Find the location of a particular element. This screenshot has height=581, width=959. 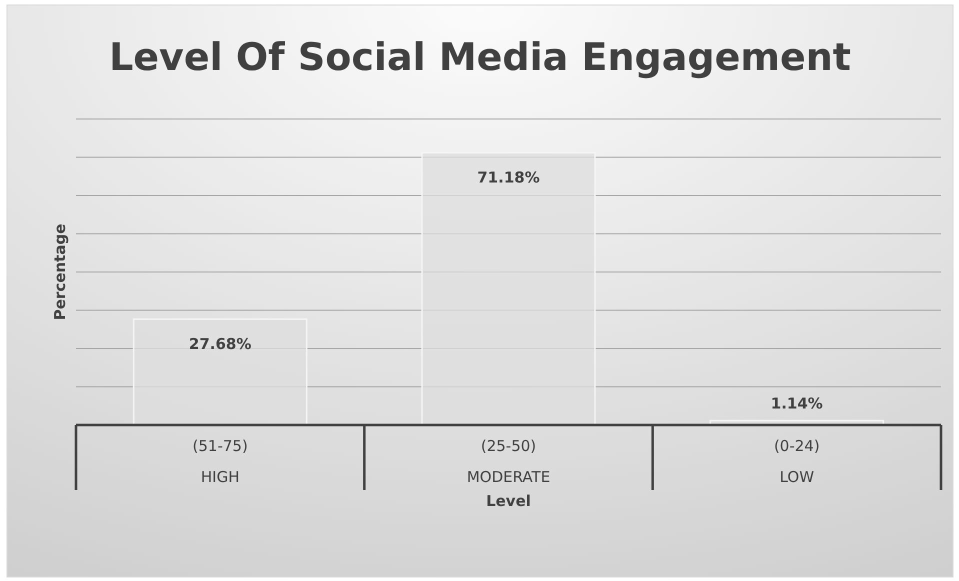

data-label: 27.68% is located at coordinates (220, 344).